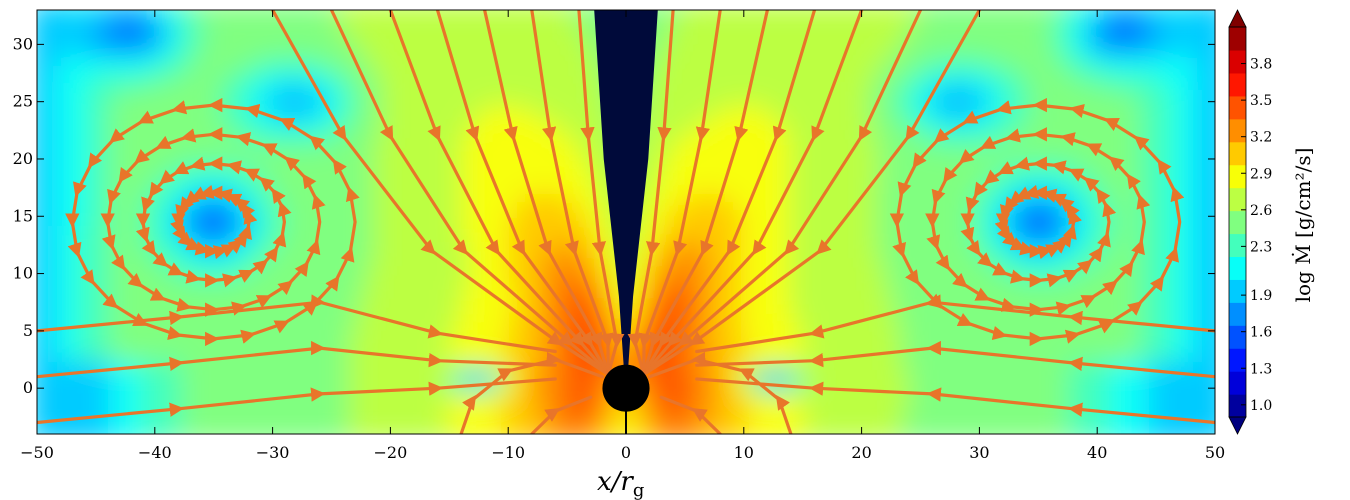 This screenshot has height=500, width=1350. Describe the element at coordinates (391, 452) in the screenshot. I see `x-tick-label: −20` at that location.